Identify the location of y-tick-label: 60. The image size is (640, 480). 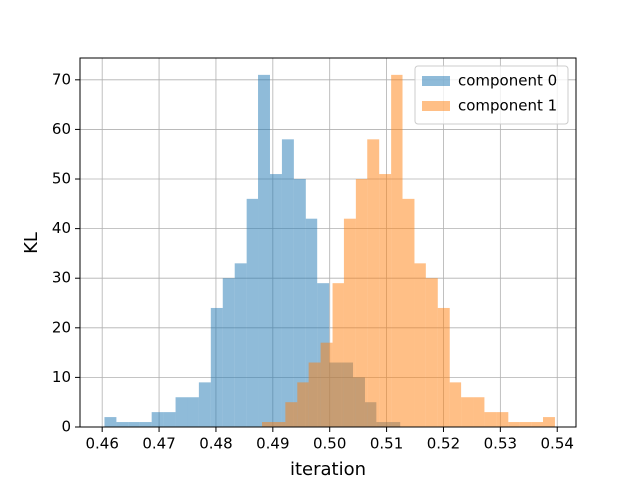
(61, 129).